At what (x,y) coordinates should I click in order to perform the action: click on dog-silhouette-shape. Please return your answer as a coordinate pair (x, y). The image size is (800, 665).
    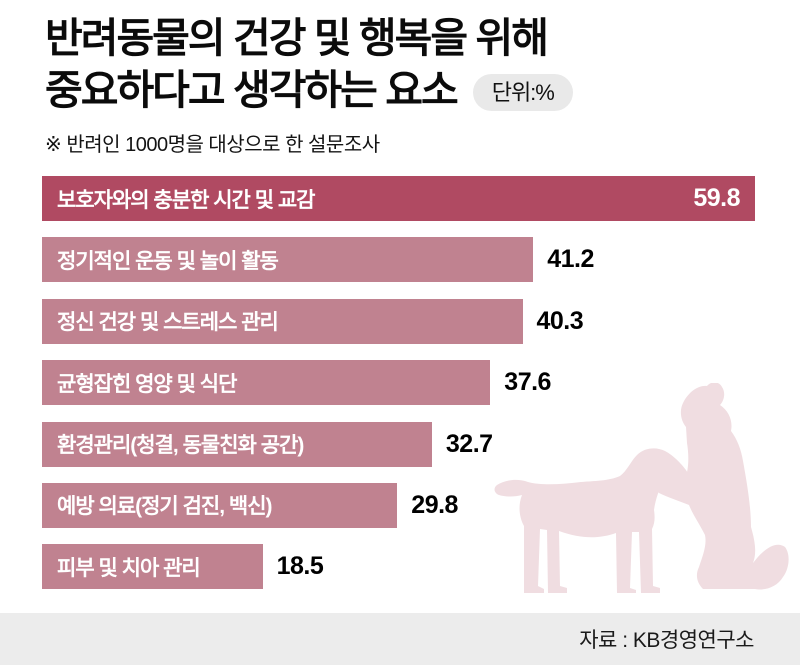
    Looking at the image, I should click on (591, 520).